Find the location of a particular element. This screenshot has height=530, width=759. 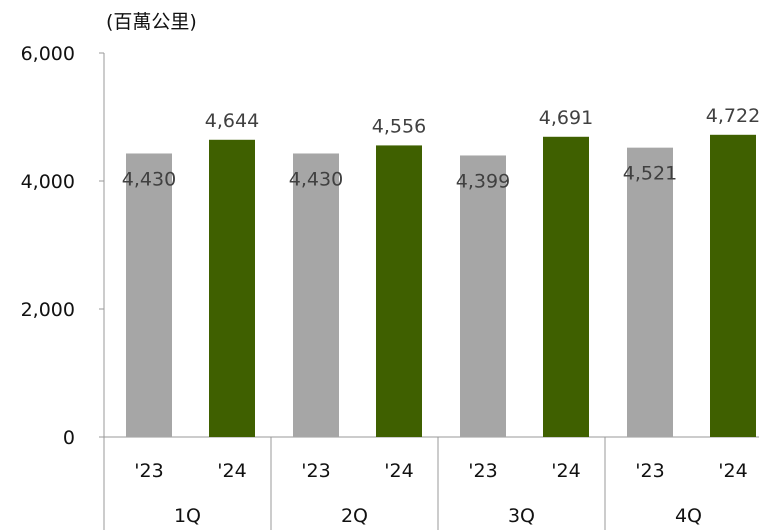

group-label: 1Q is located at coordinates (187, 516).